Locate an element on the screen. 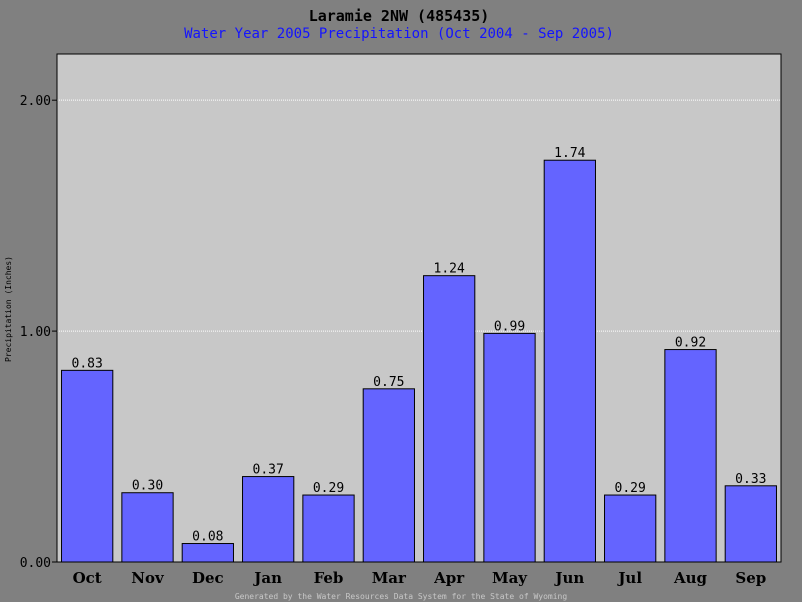  x-tick-label: Feb is located at coordinates (329, 578).